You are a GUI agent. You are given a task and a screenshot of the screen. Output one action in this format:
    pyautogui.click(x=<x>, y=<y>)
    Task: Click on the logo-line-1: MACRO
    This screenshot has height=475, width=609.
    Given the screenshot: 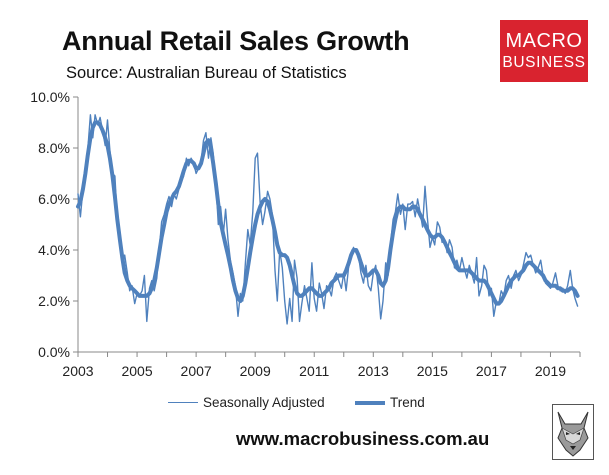 What is the action you would take?
    pyautogui.click(x=544, y=41)
    